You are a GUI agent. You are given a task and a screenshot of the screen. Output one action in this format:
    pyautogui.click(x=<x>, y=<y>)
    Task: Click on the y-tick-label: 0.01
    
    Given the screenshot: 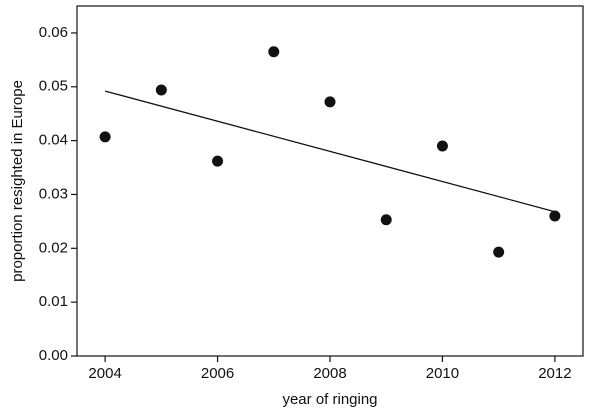 What is the action you would take?
    pyautogui.click(x=53, y=301)
    